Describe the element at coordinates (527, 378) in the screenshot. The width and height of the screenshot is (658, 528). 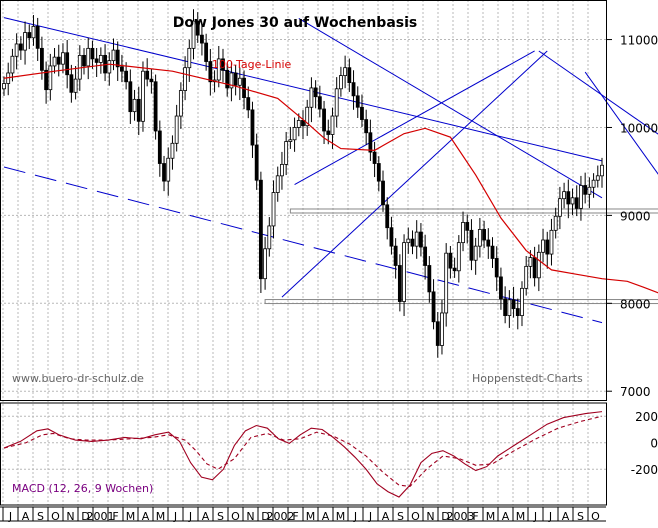
I see `watermark-right: Hoppenstedt-Charts` at that location.